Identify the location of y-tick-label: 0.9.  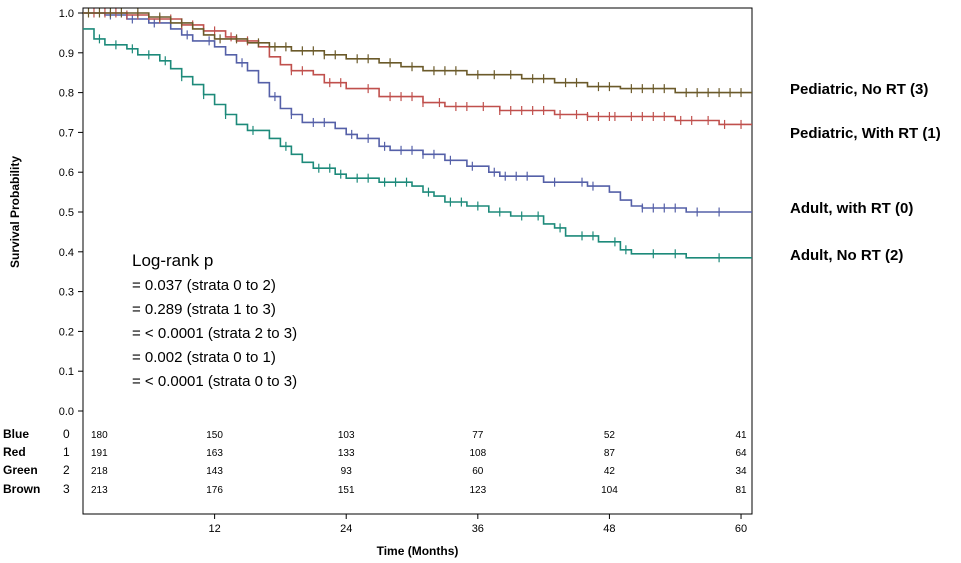
(66, 54).